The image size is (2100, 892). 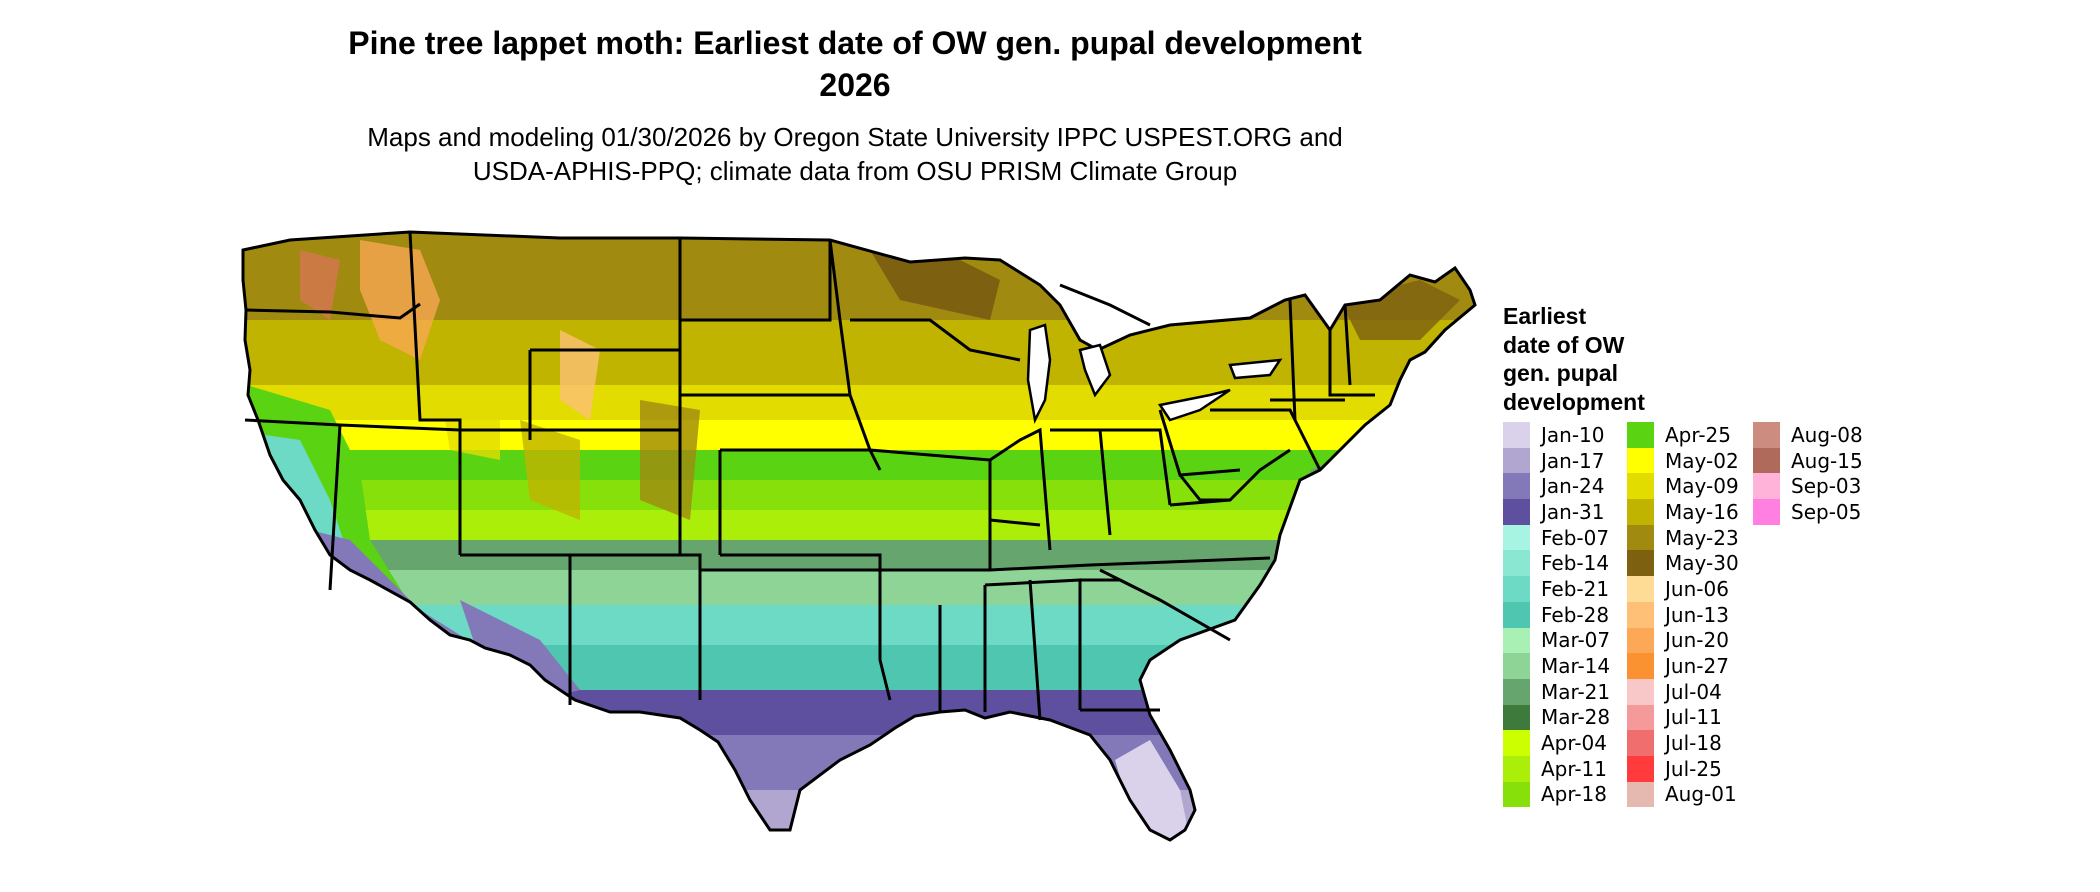 I want to click on legend-title-line: date of OW, so click(x=1564, y=344).